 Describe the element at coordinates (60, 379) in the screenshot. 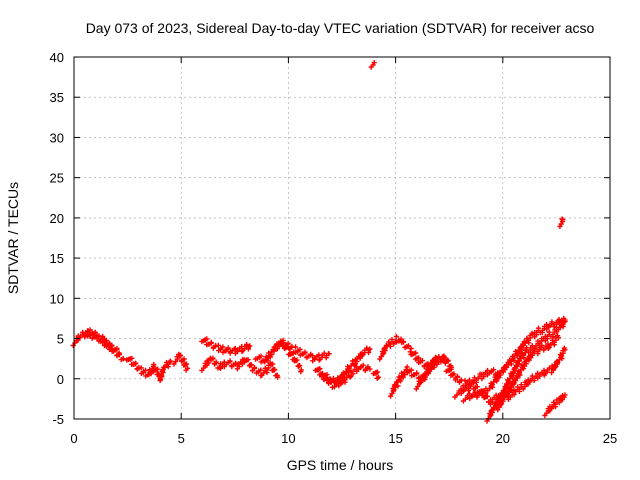

I see `y-tick-label: 0` at that location.